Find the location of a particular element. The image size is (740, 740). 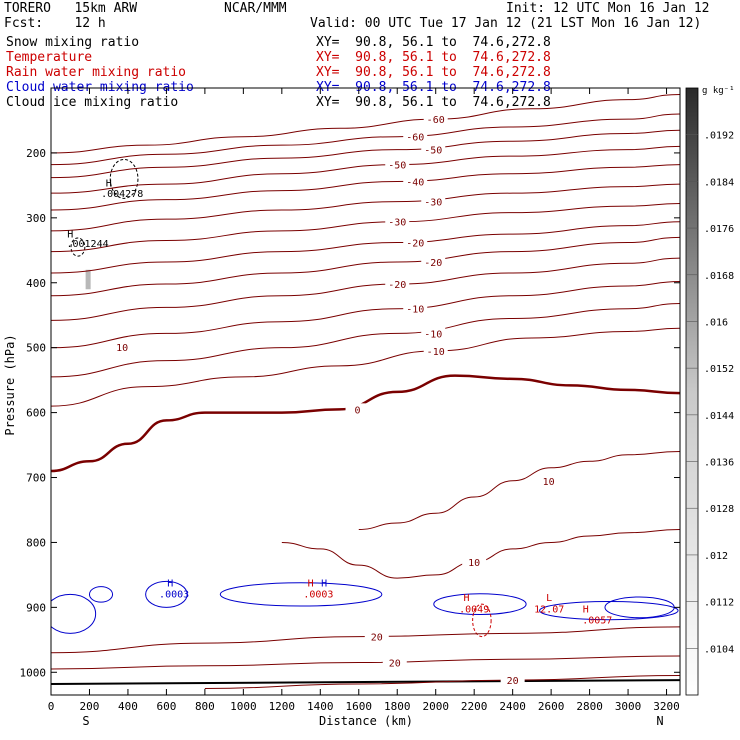

isotherm-label: -60 is located at coordinates (415, 138).